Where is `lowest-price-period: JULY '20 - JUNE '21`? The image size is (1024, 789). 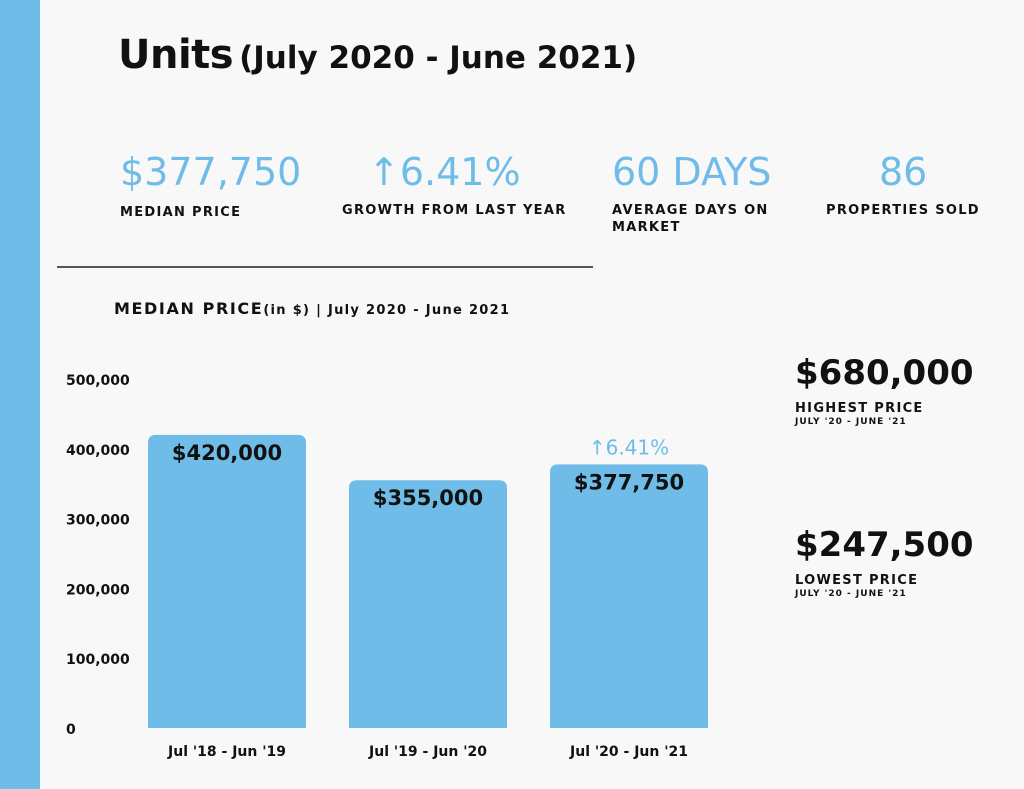 lowest-price-period: JULY '20 - JUNE '21 is located at coordinates (851, 594).